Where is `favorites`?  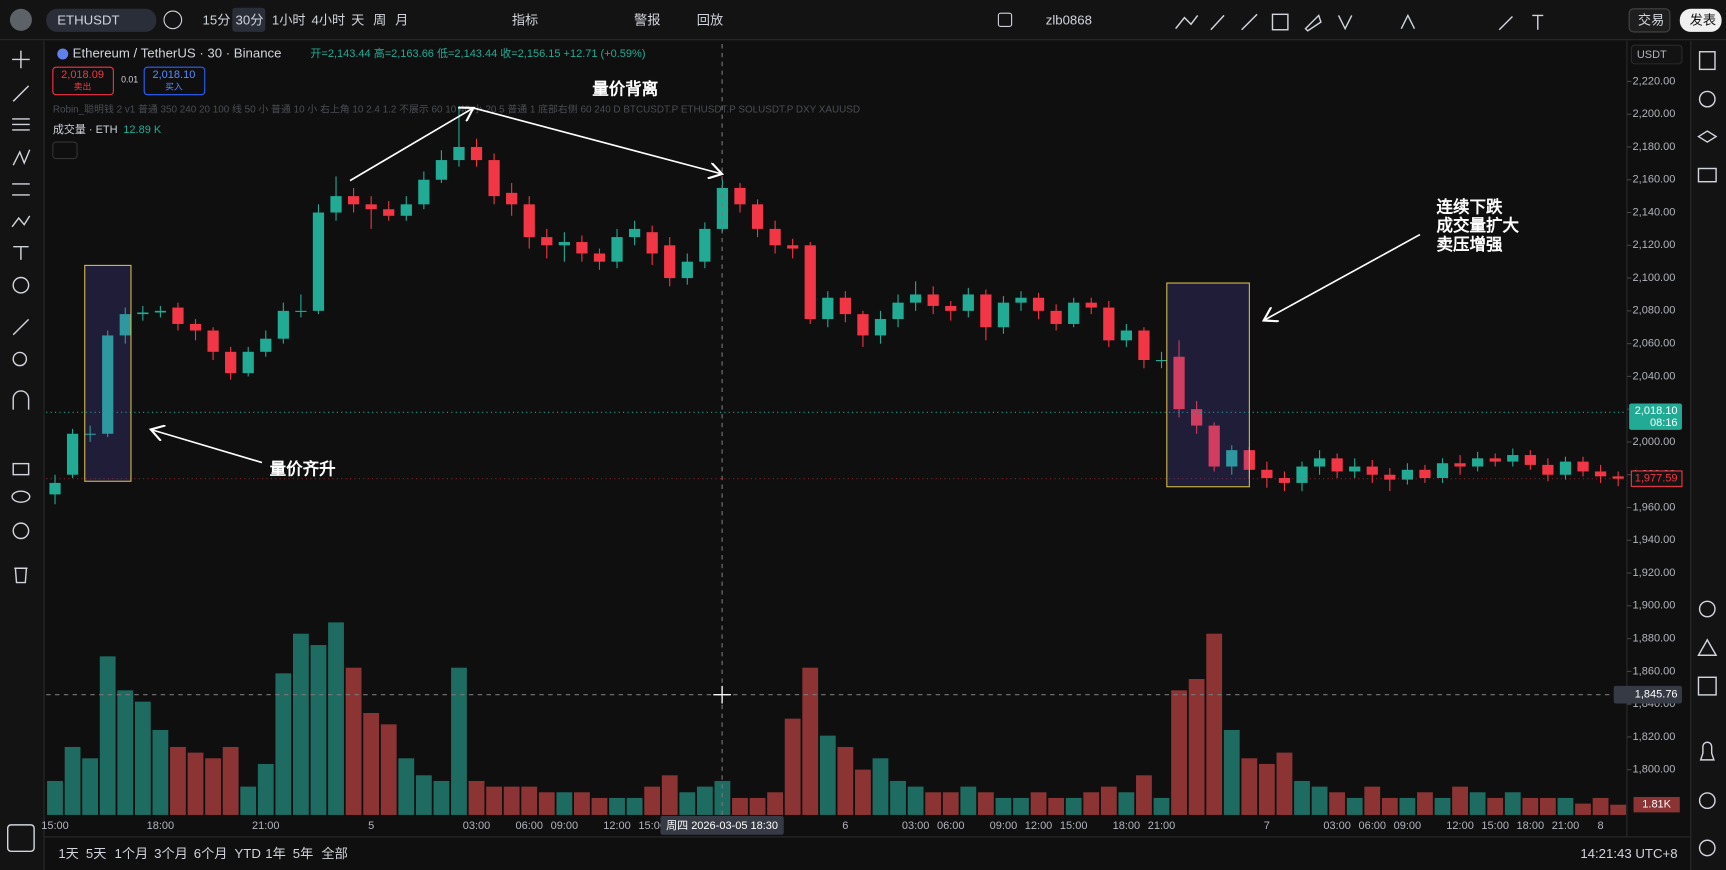 favorites is located at coordinates (20, 838).